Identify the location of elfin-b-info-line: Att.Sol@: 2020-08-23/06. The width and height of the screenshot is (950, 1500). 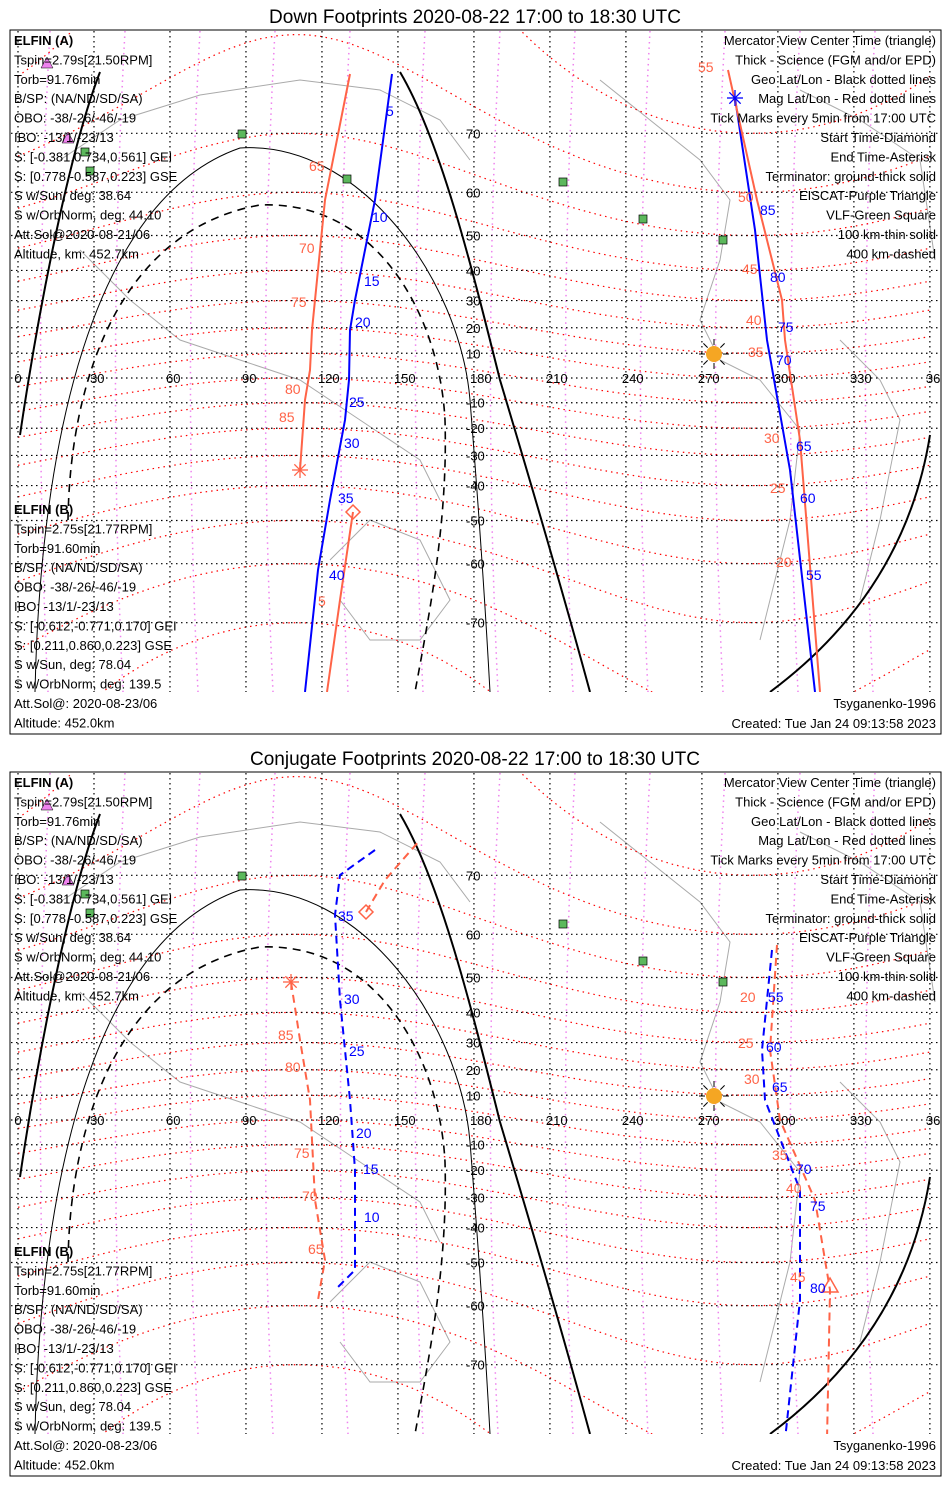
(85, 1445).